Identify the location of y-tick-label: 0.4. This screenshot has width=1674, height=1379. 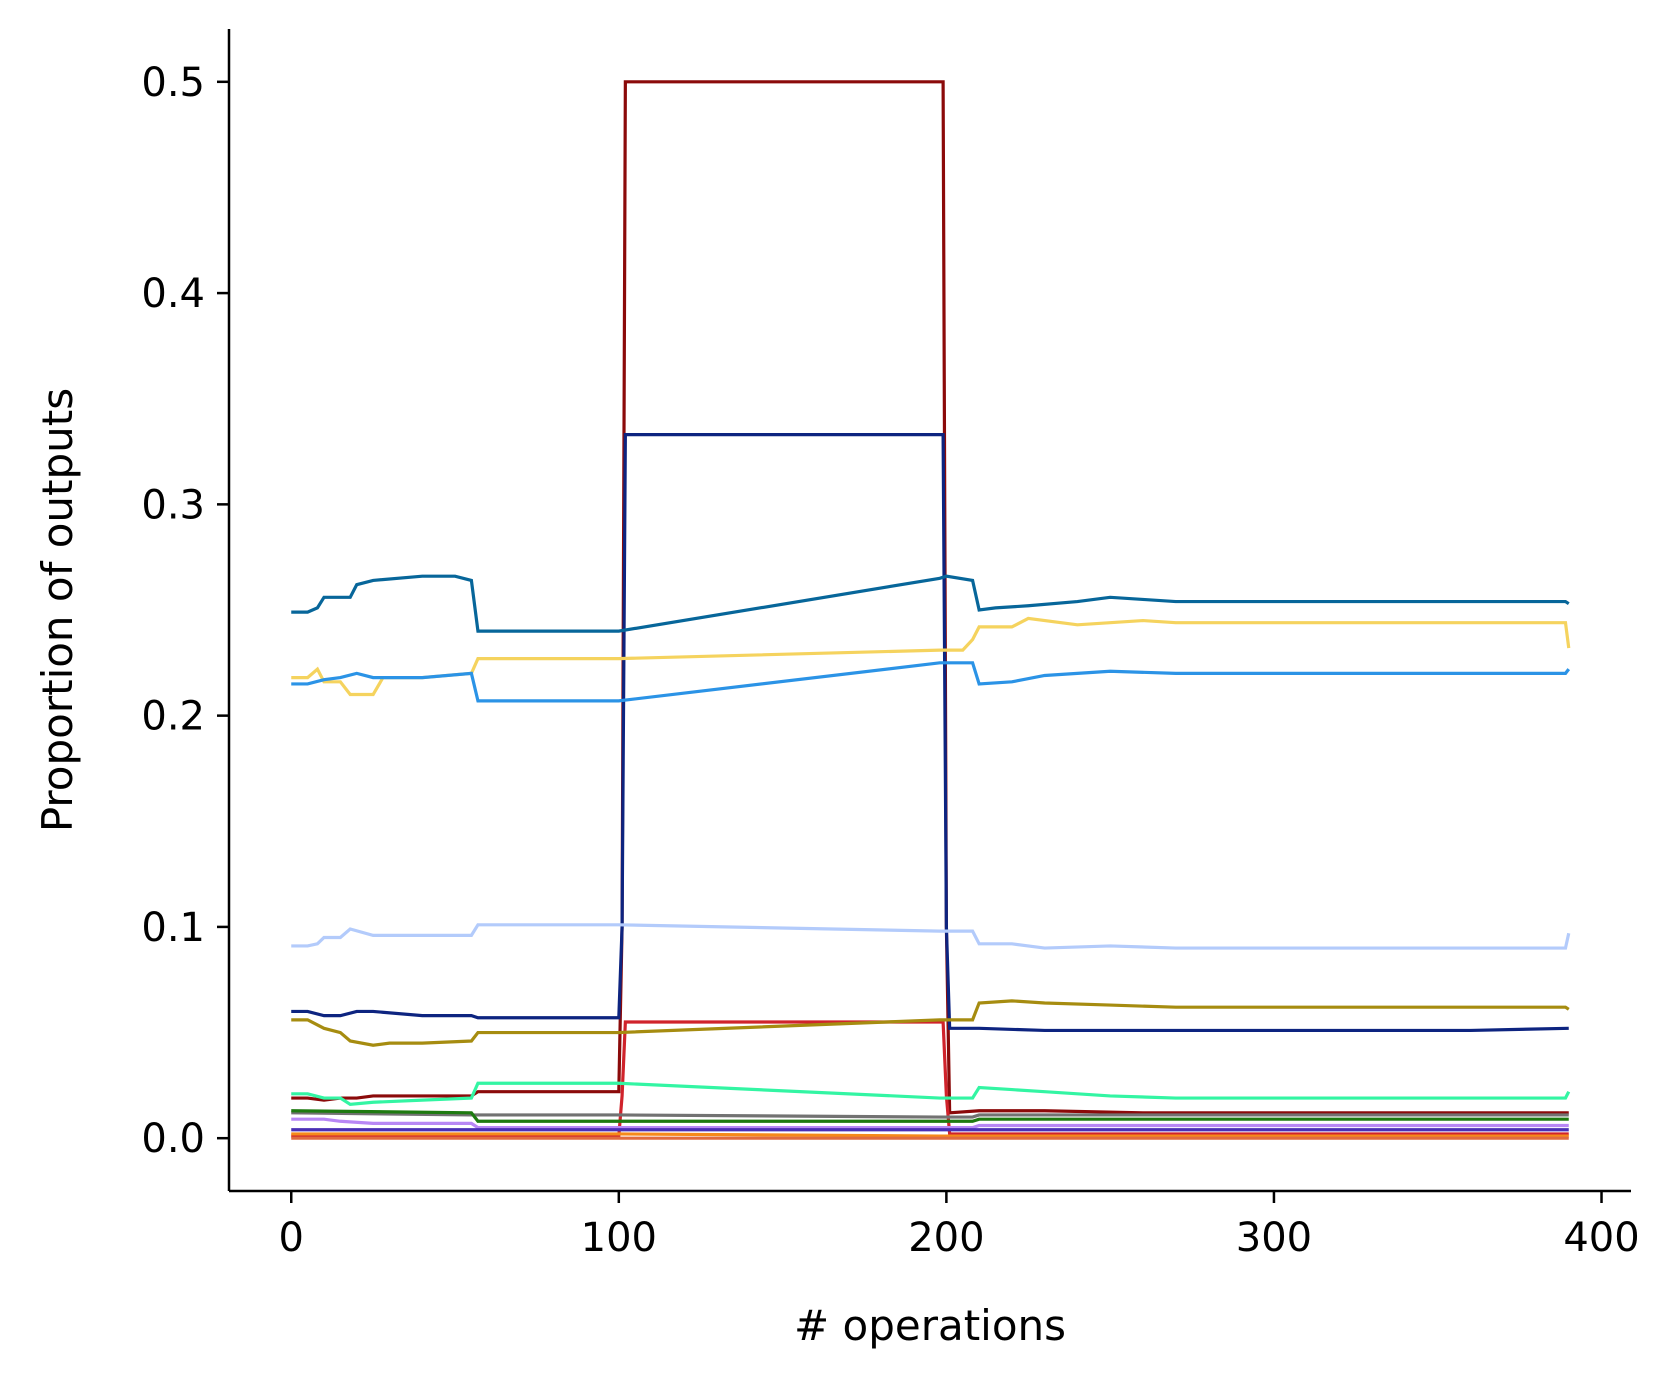
(173, 294).